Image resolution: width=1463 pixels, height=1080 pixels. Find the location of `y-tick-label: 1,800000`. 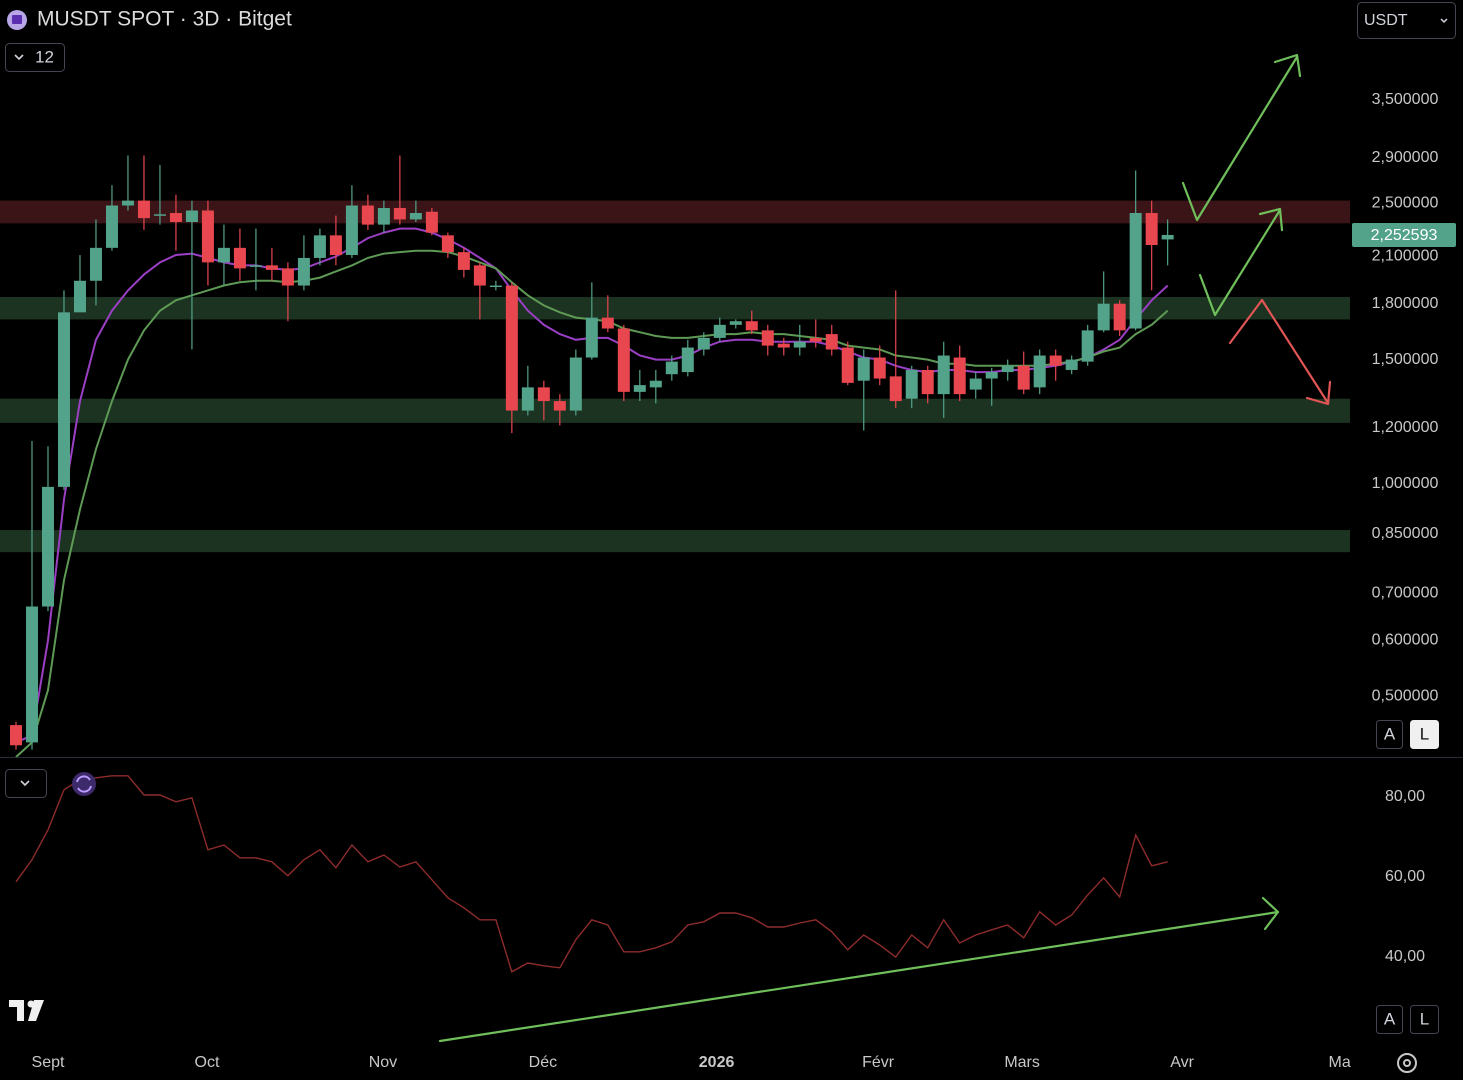

y-tick-label: 1,800000 is located at coordinates (1405, 303).